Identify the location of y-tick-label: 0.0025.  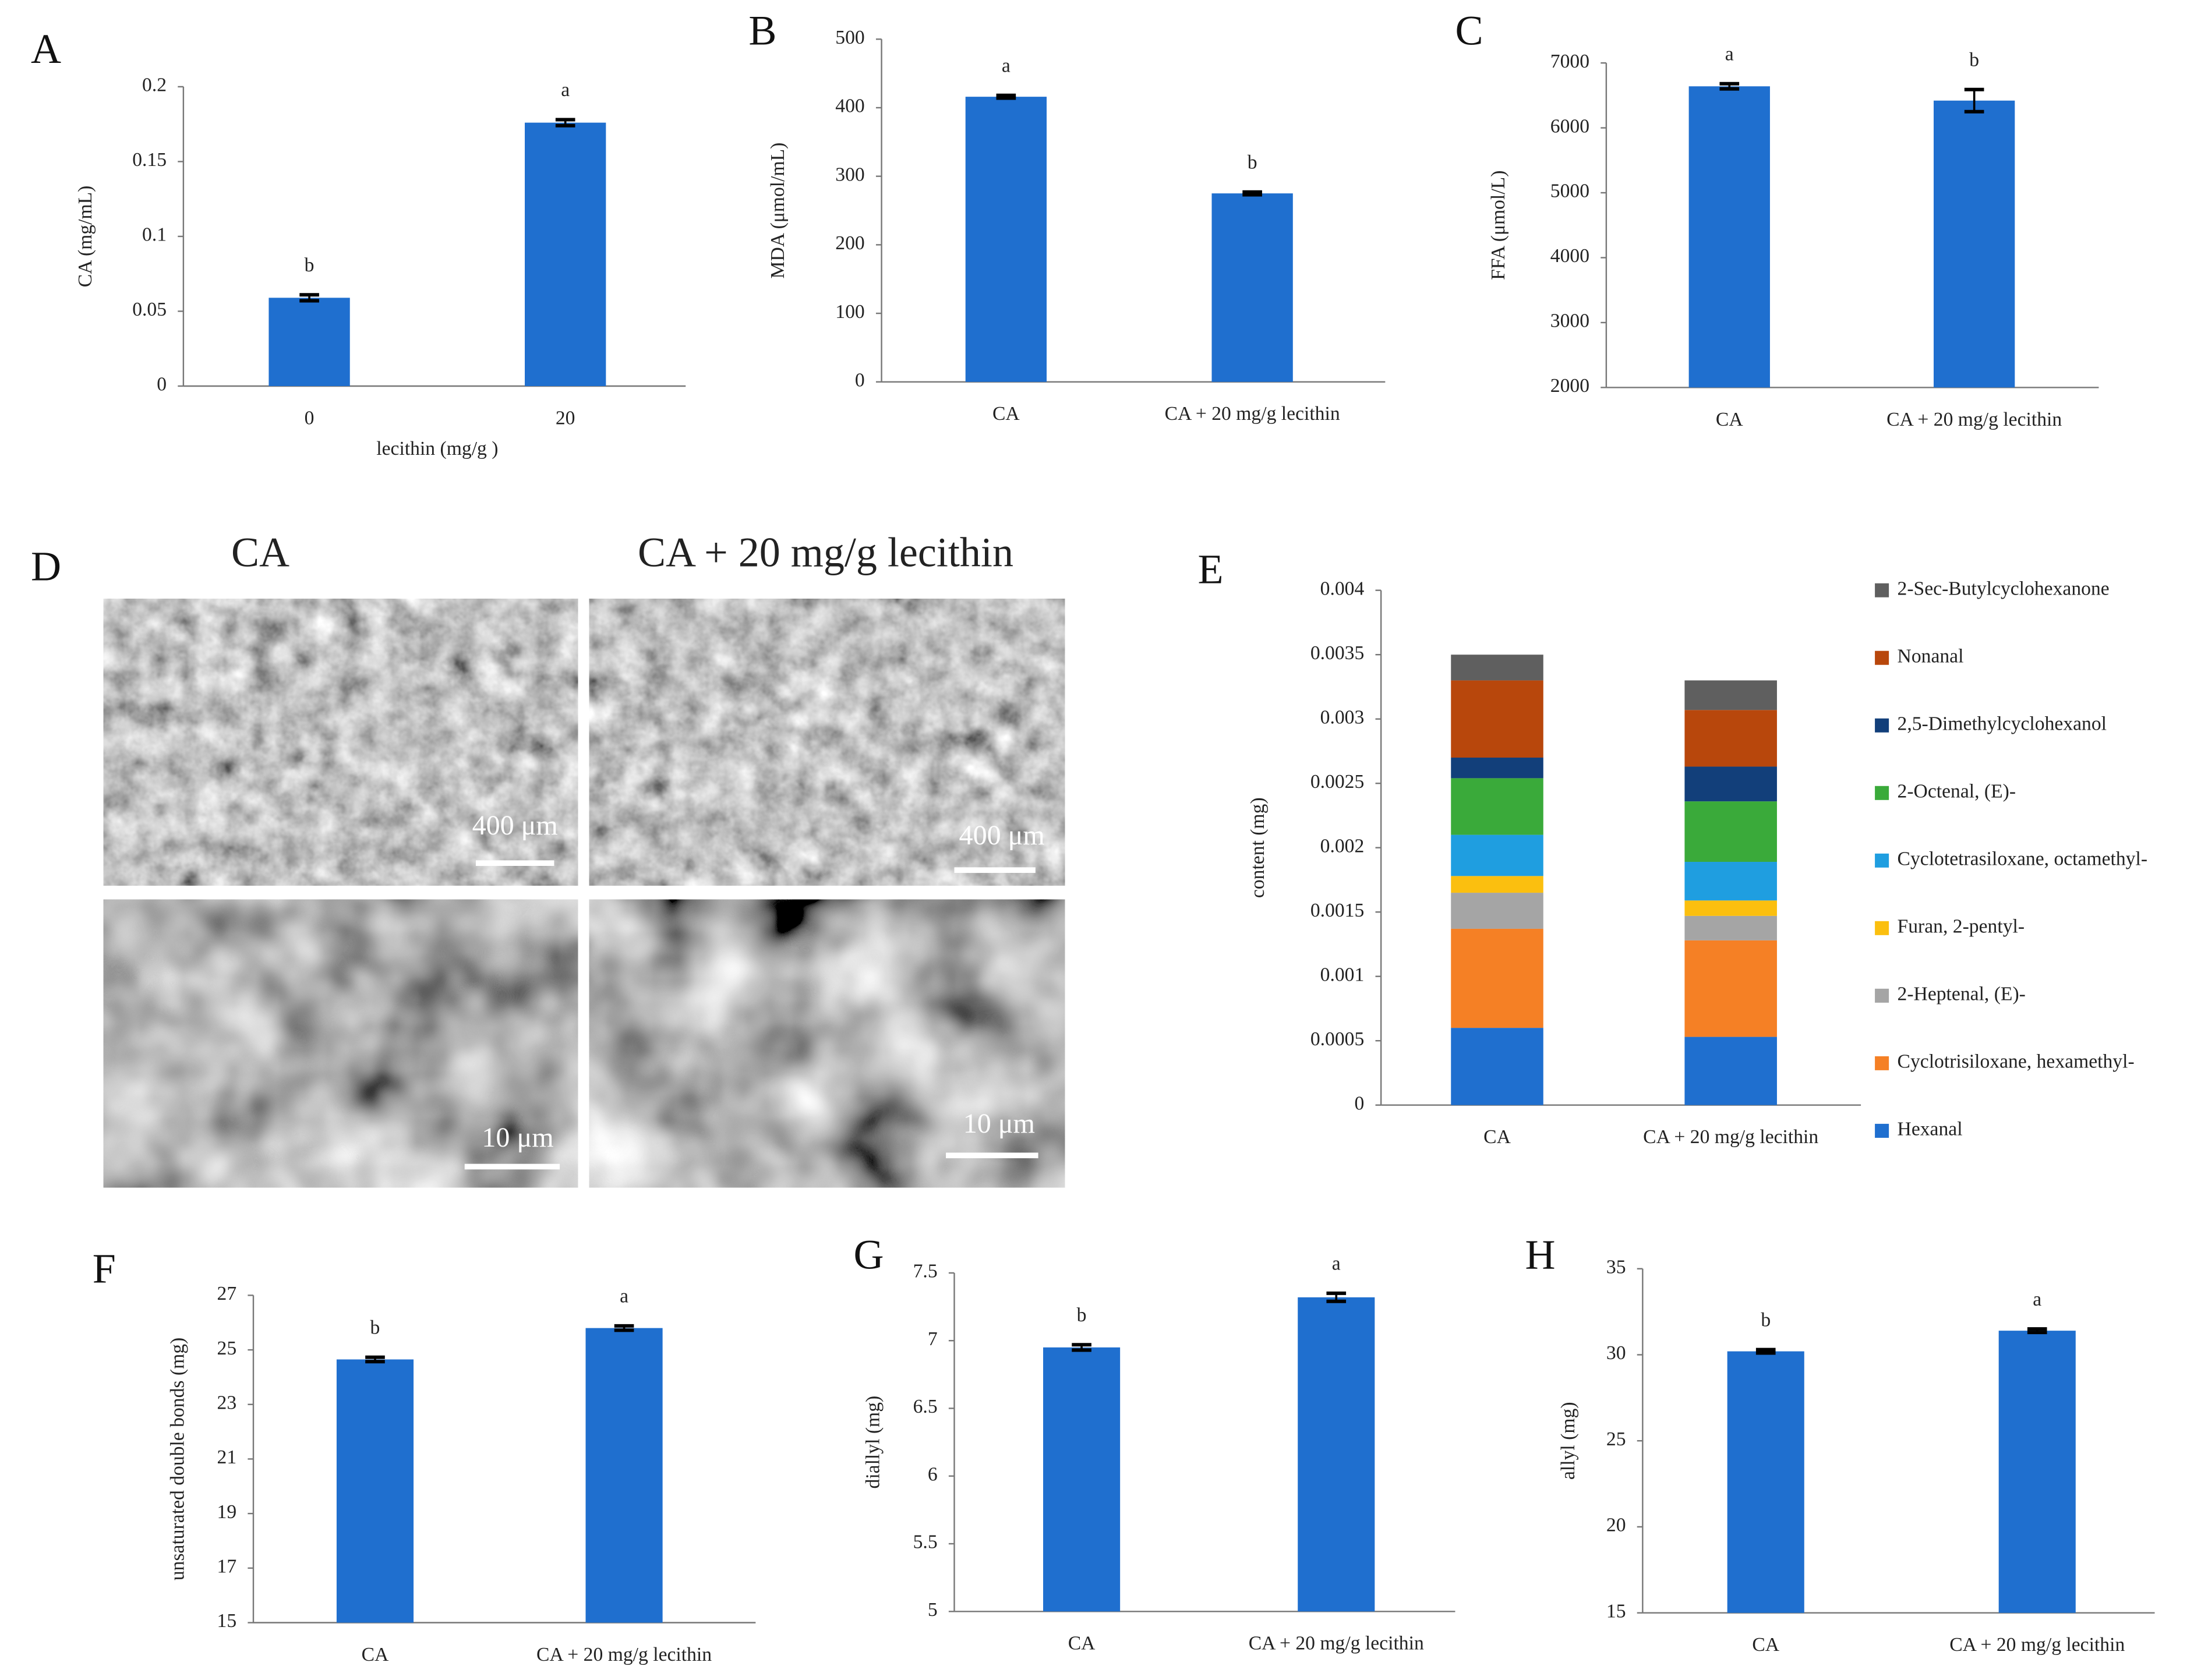
(1337, 782).